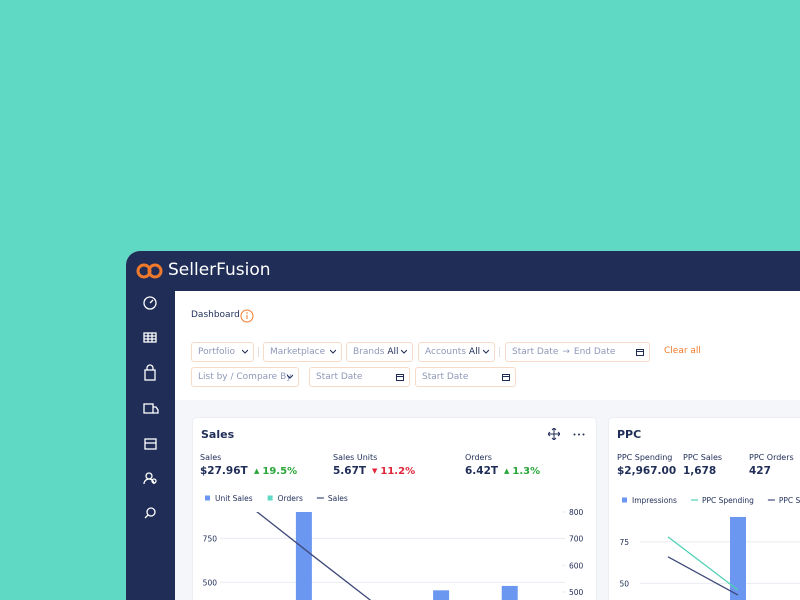 The image size is (800, 600). What do you see at coordinates (647, 471) in the screenshot?
I see `kpi-value: $2,967.00` at bounding box center [647, 471].